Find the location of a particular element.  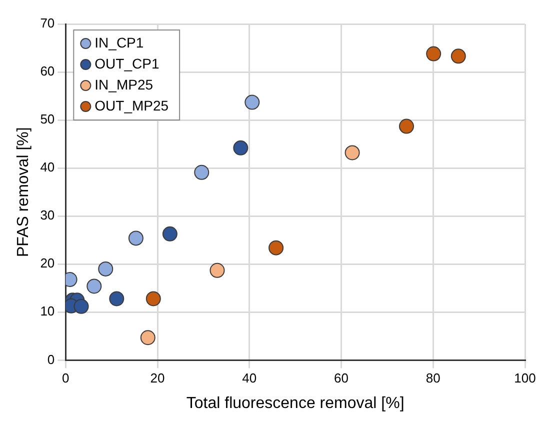

y-tick-label: 70 is located at coordinates (47, 23).